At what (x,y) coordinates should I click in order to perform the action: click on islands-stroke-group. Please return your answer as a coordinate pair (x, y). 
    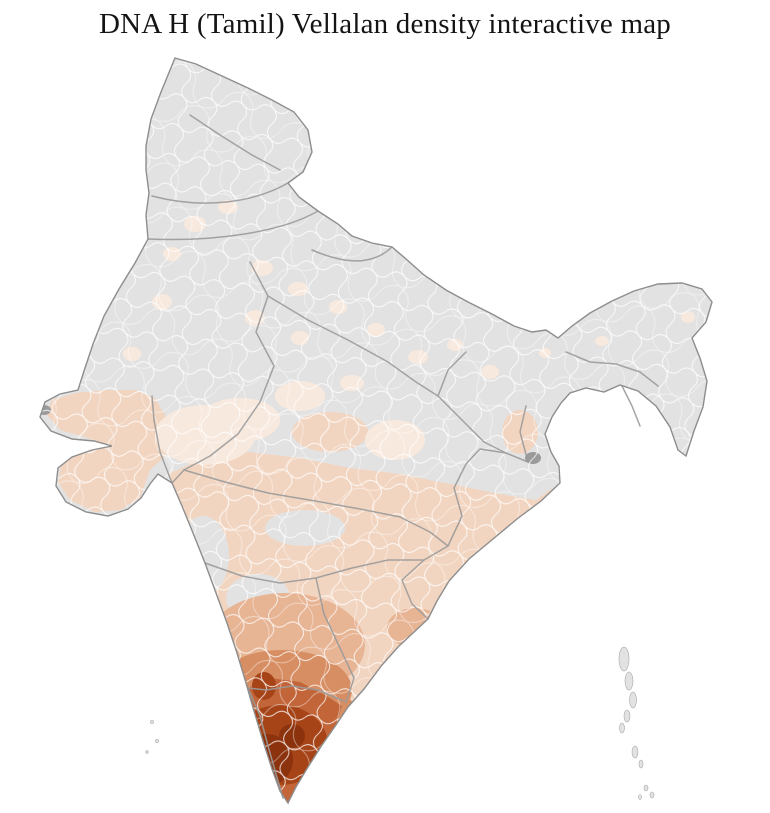
    Looking at the image, I should click on (400, 723).